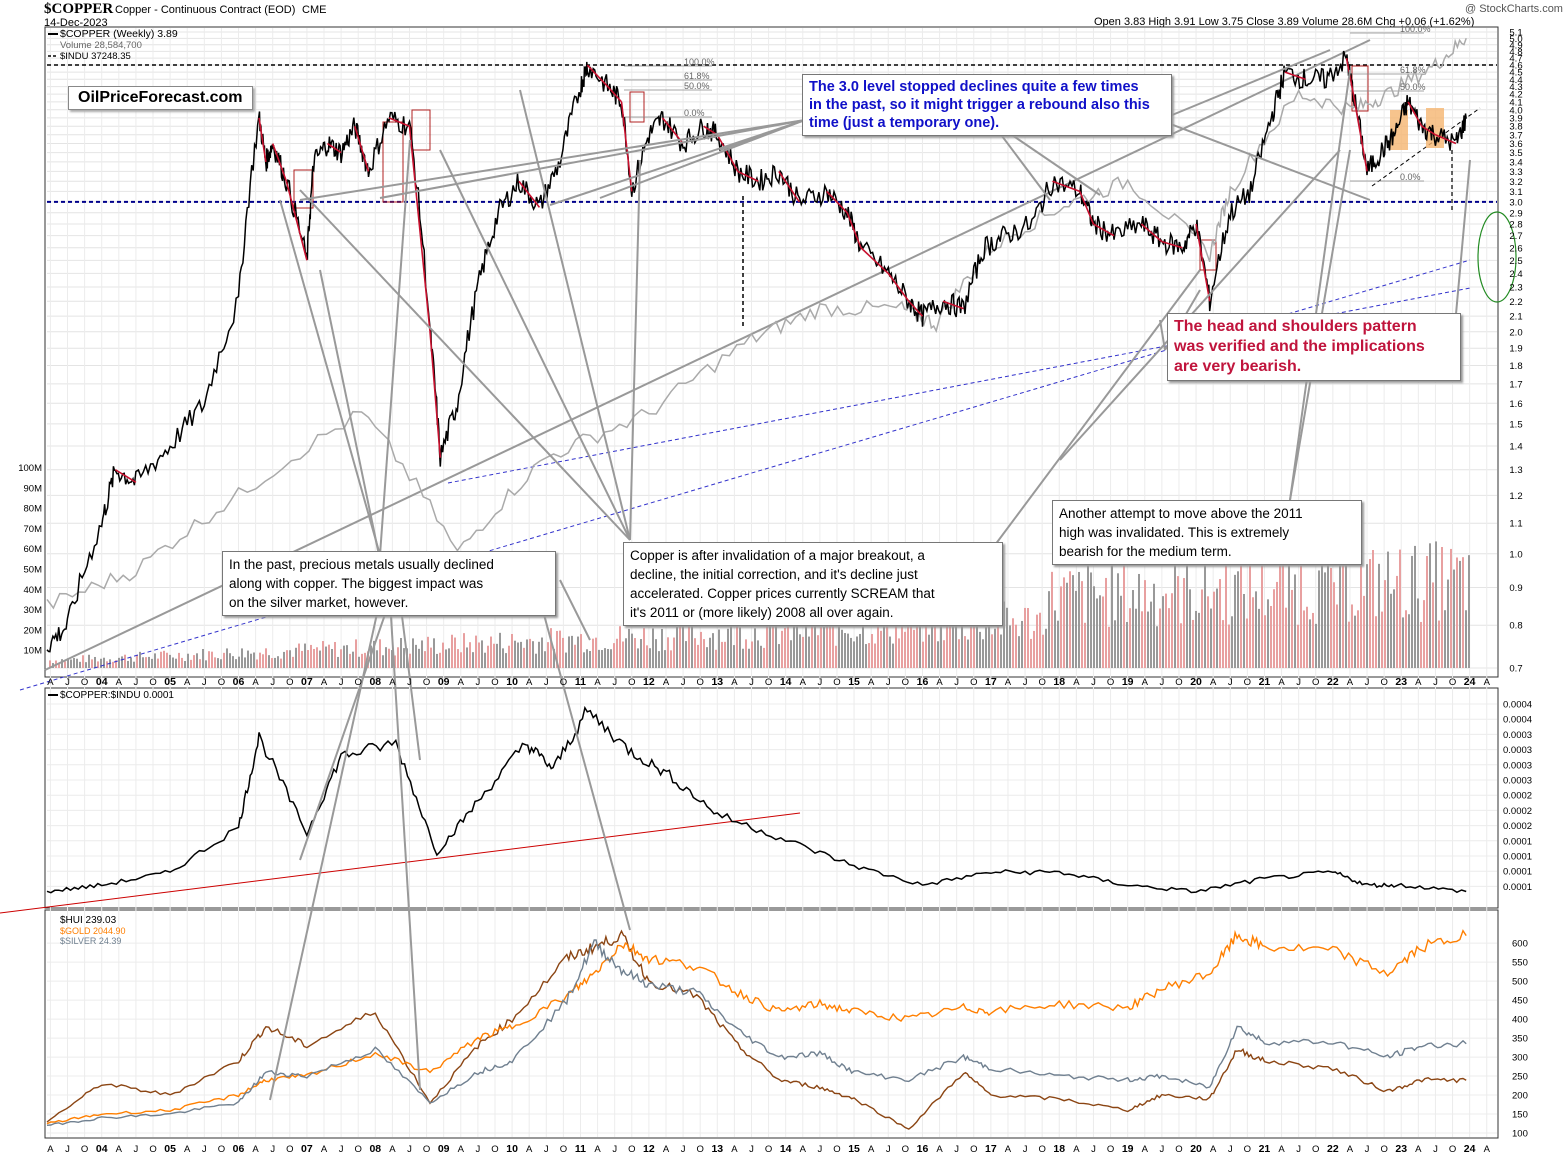 Image resolution: width=1565 pixels, height=1157 pixels. What do you see at coordinates (1515, 496) in the screenshot?
I see `y-tick-label: 1.2` at bounding box center [1515, 496].